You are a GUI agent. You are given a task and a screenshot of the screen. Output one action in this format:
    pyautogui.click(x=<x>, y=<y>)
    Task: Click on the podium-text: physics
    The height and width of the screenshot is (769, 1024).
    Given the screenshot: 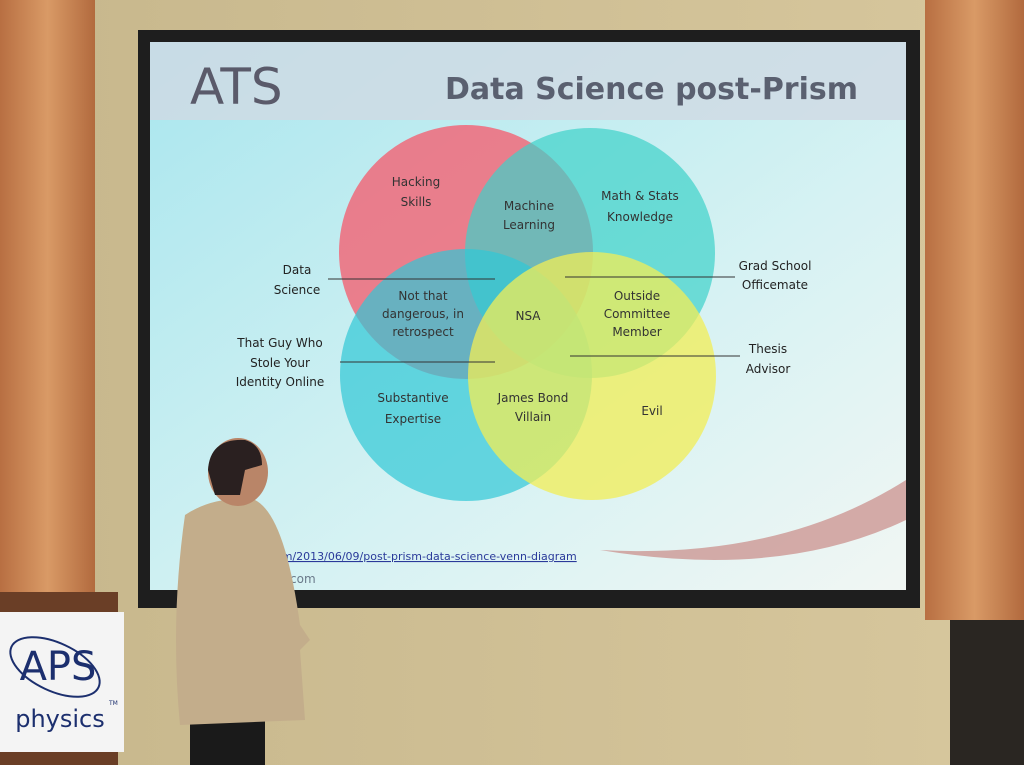 What is the action you would take?
    pyautogui.click(x=60, y=719)
    